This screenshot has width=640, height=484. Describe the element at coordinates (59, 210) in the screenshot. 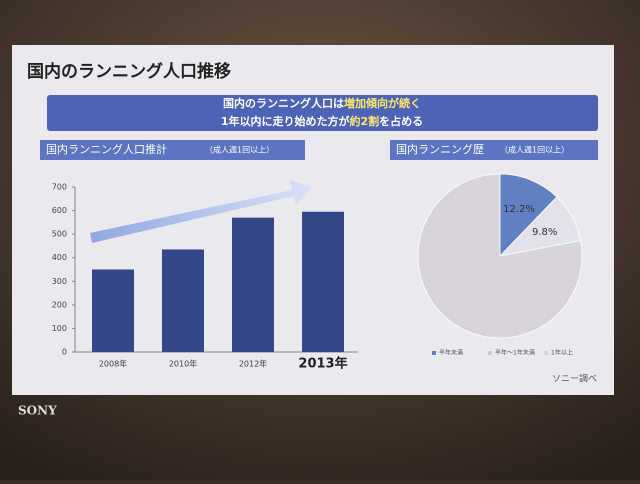

I see `y-tick-label: 600` at that location.